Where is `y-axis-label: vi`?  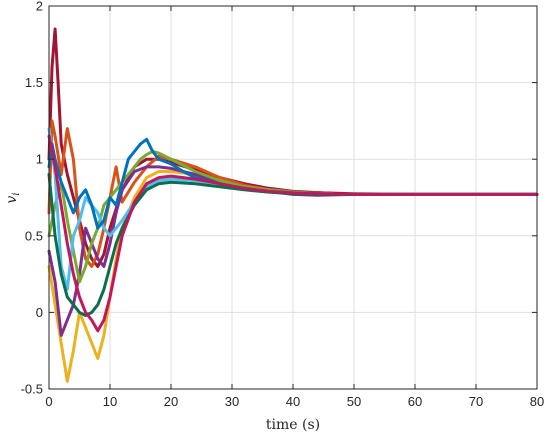
y-axis-label: vi is located at coordinates (13, 197).